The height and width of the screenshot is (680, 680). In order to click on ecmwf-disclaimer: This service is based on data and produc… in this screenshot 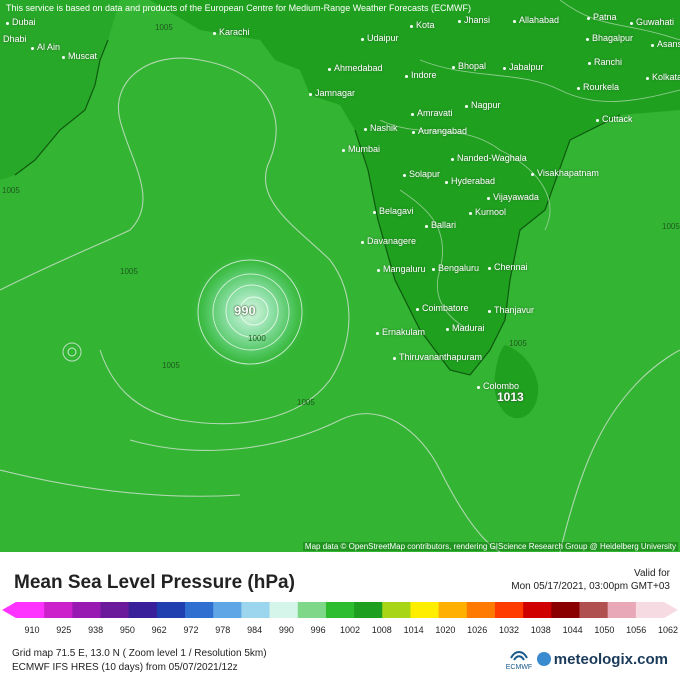, I will do `click(239, 8)`.